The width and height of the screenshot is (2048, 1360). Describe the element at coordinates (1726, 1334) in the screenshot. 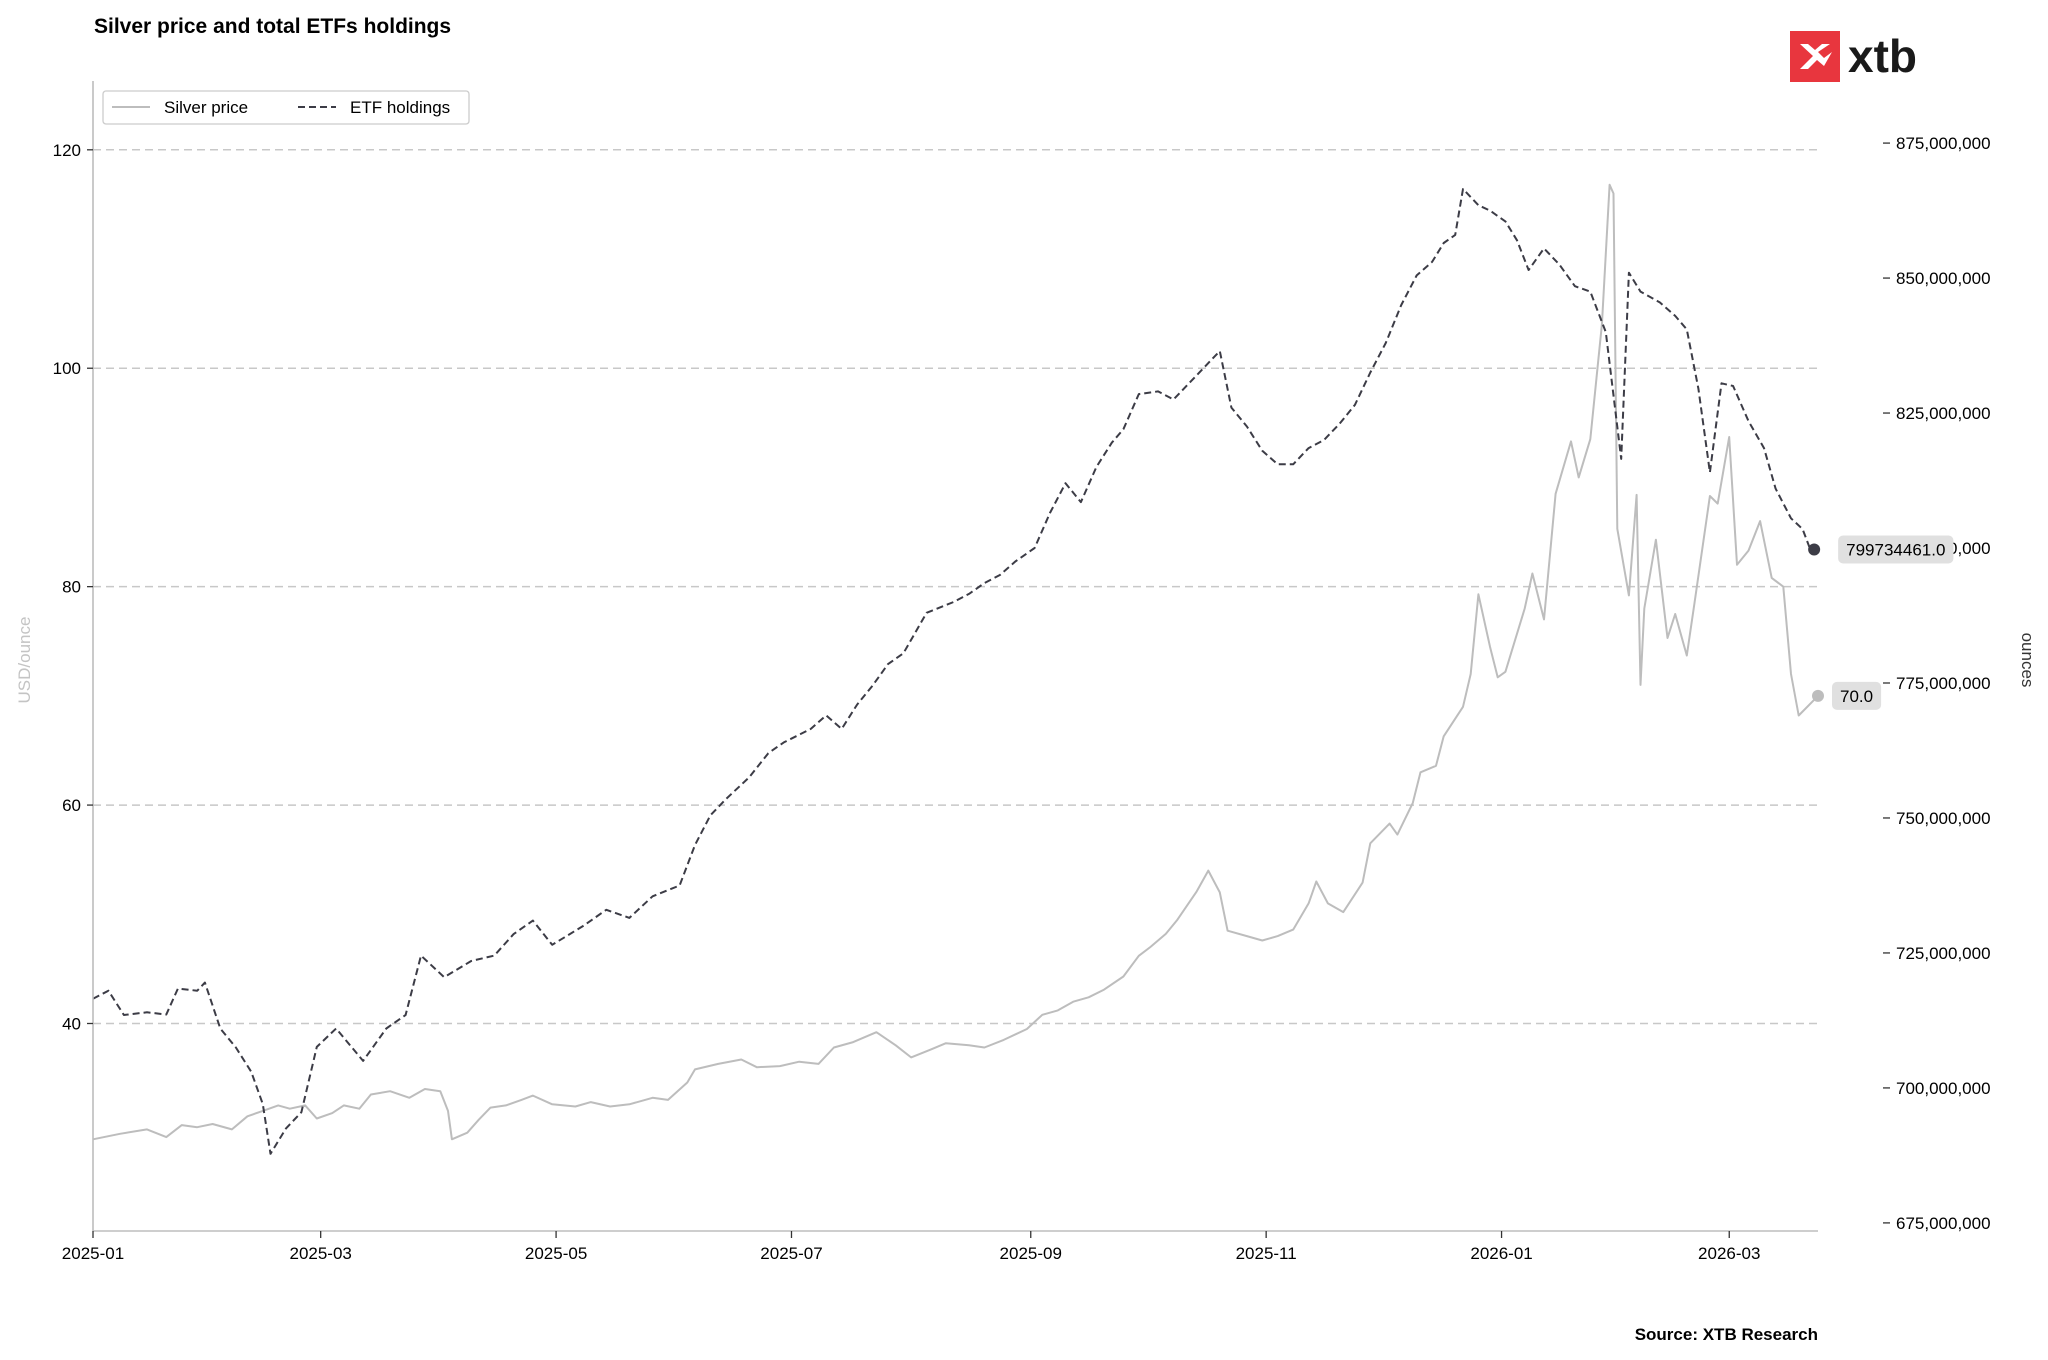

I see `source-note: Source: XTB Research` at that location.